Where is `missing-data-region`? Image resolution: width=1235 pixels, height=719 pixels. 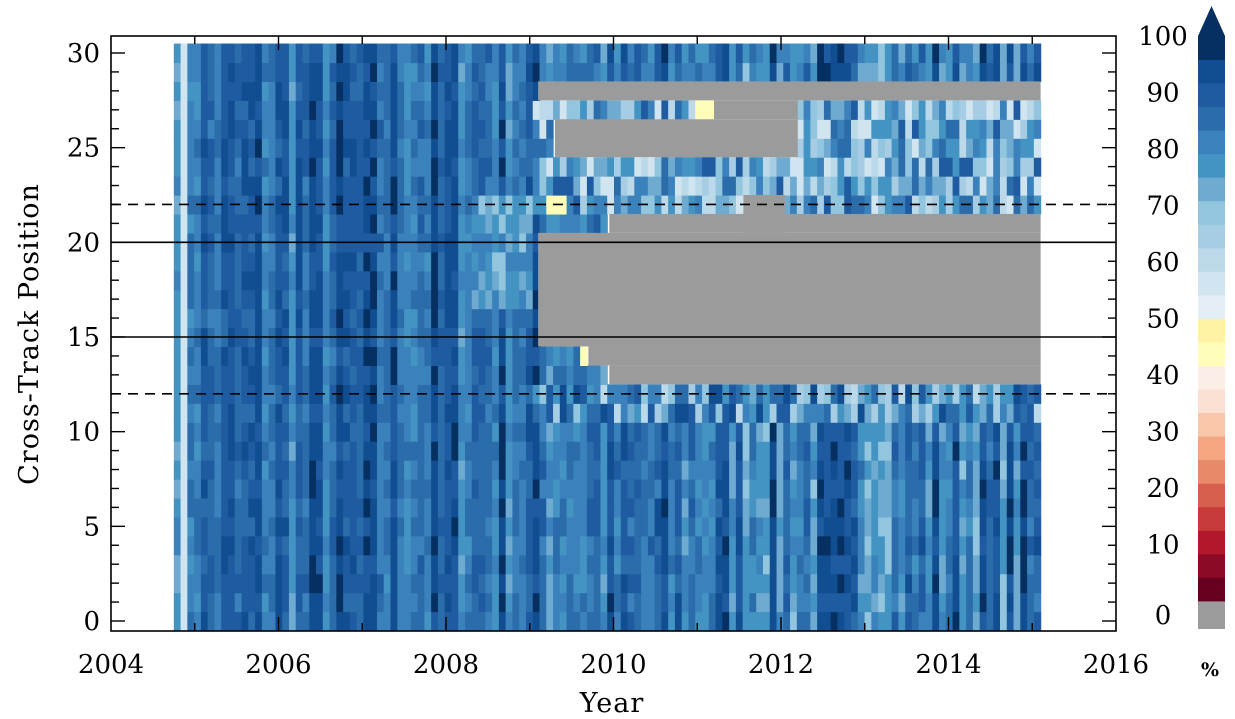 missing-data-region is located at coordinates (825, 375).